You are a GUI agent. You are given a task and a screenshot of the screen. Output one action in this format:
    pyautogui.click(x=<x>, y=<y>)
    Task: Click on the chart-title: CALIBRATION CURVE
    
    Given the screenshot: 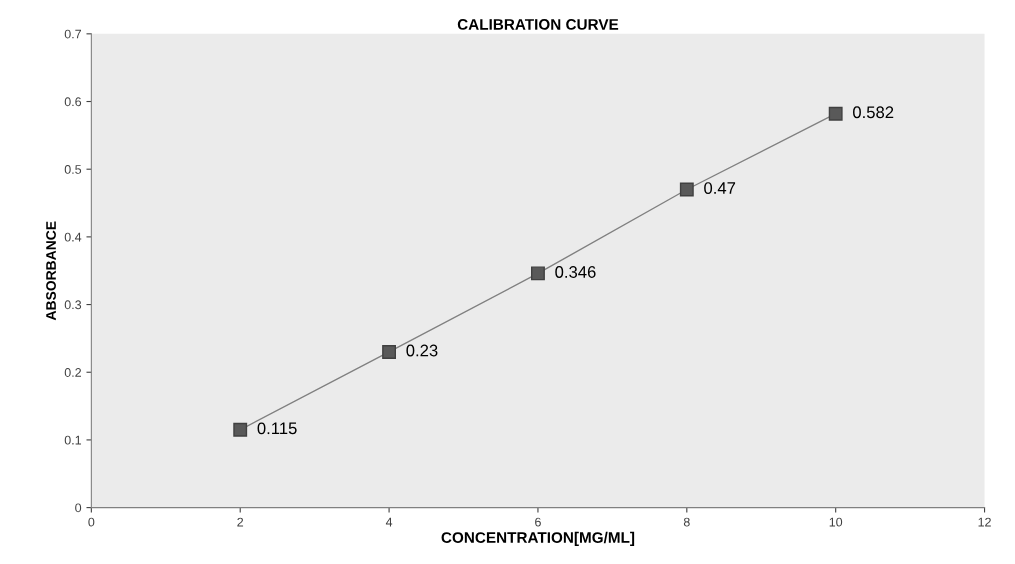 What is the action you would take?
    pyautogui.click(x=538, y=24)
    